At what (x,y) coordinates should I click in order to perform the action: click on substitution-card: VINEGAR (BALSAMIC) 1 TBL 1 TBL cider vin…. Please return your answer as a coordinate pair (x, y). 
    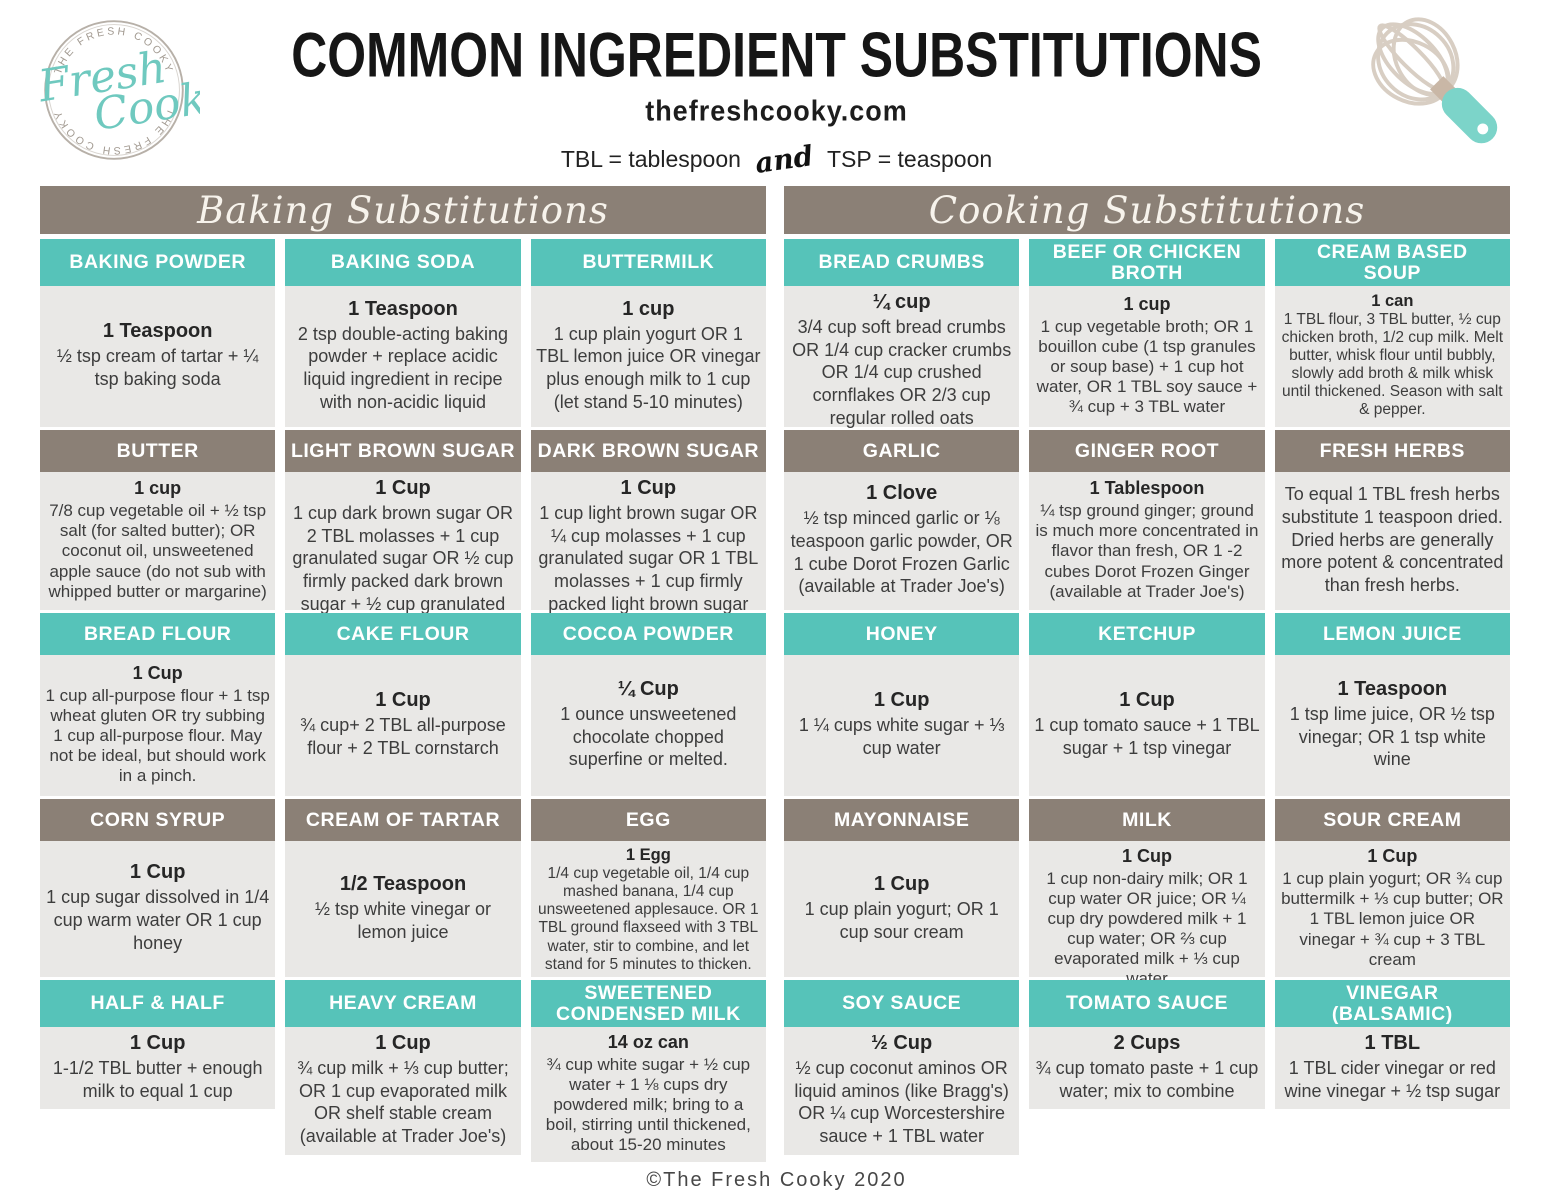
    Looking at the image, I should click on (1392, 1045).